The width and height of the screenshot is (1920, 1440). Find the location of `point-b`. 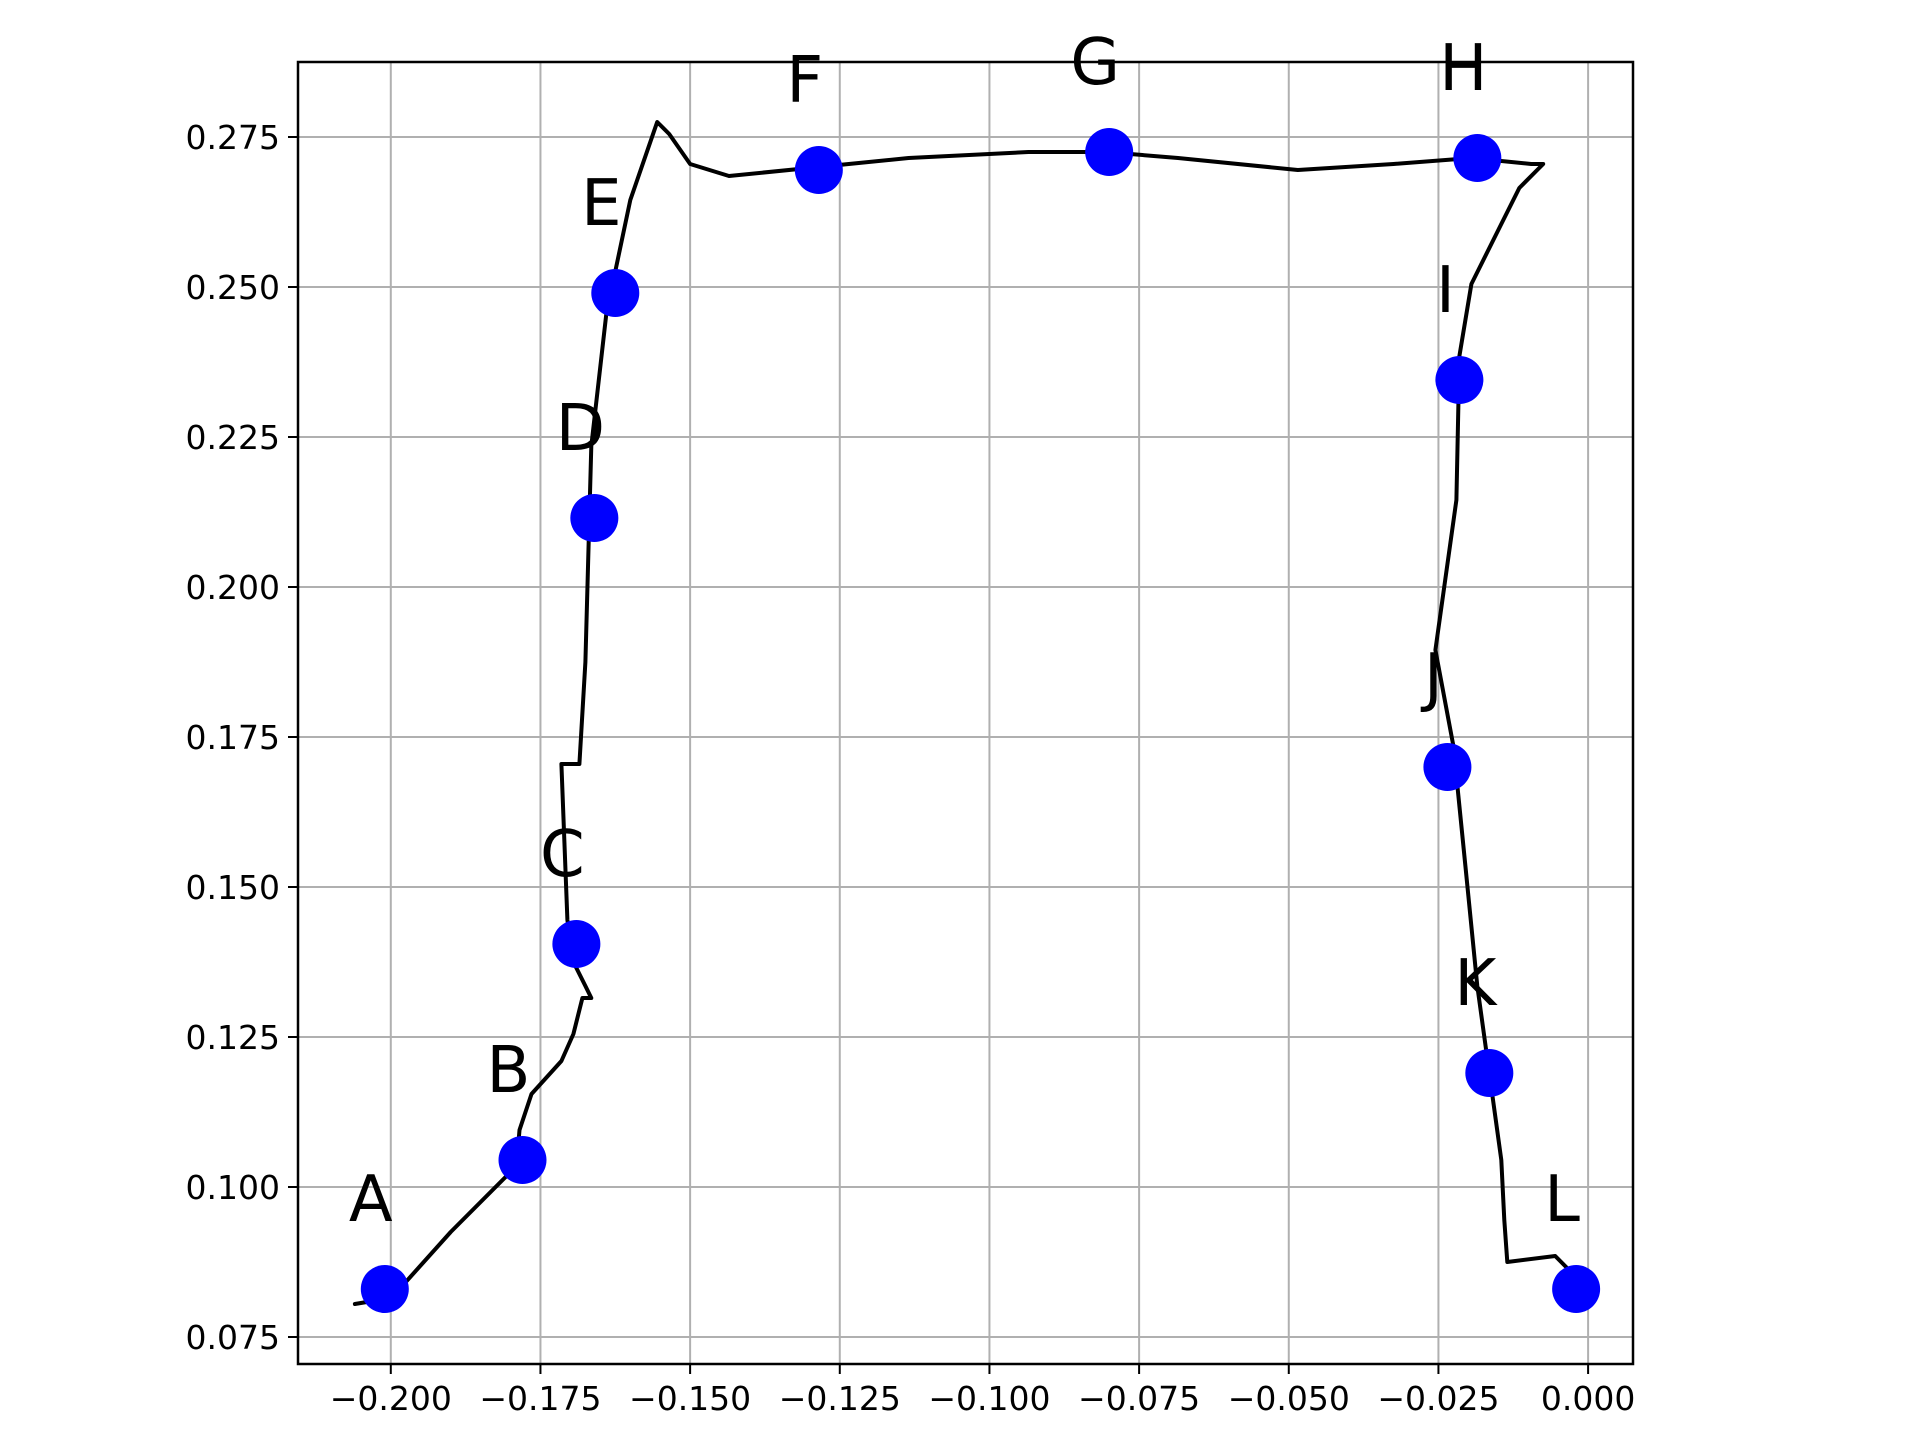

point-b is located at coordinates (522, 1160).